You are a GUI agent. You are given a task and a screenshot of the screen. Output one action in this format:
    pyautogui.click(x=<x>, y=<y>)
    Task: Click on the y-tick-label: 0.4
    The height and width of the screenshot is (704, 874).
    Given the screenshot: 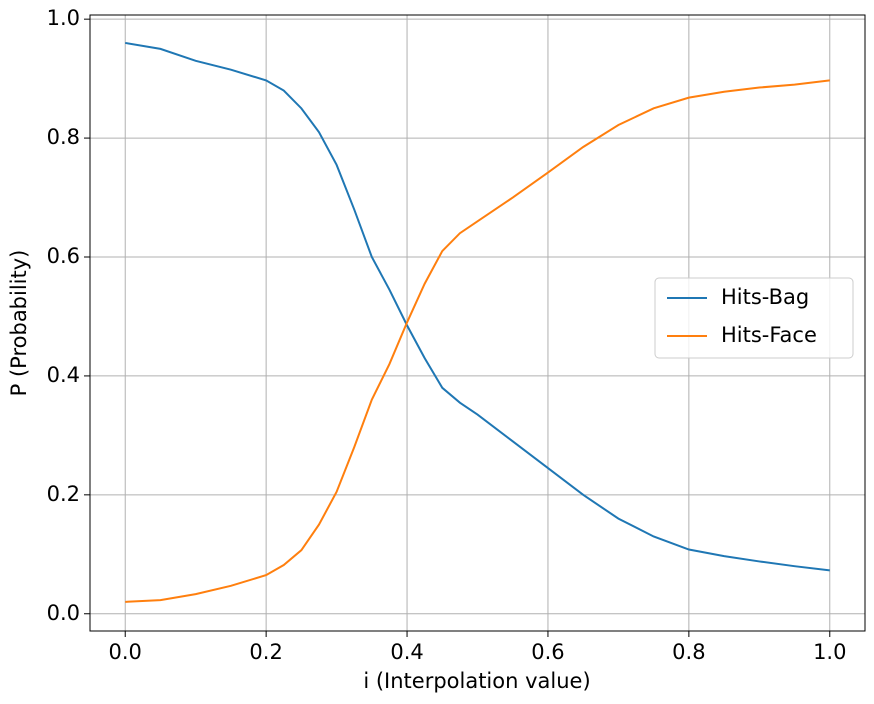 What is the action you would take?
    pyautogui.click(x=63, y=375)
    